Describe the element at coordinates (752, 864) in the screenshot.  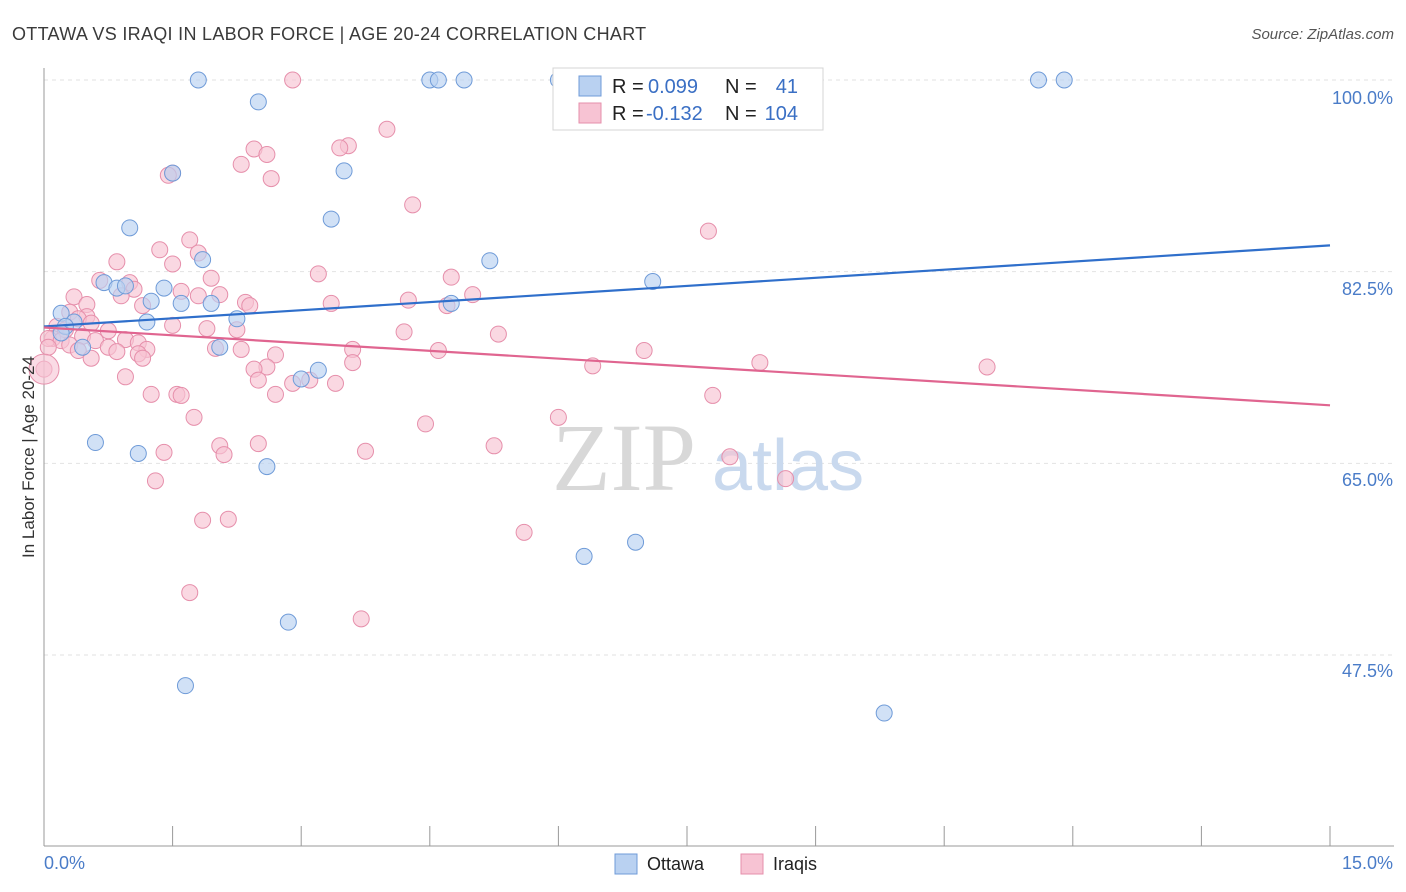
I see `iraqis-bottom-swatch` at that location.